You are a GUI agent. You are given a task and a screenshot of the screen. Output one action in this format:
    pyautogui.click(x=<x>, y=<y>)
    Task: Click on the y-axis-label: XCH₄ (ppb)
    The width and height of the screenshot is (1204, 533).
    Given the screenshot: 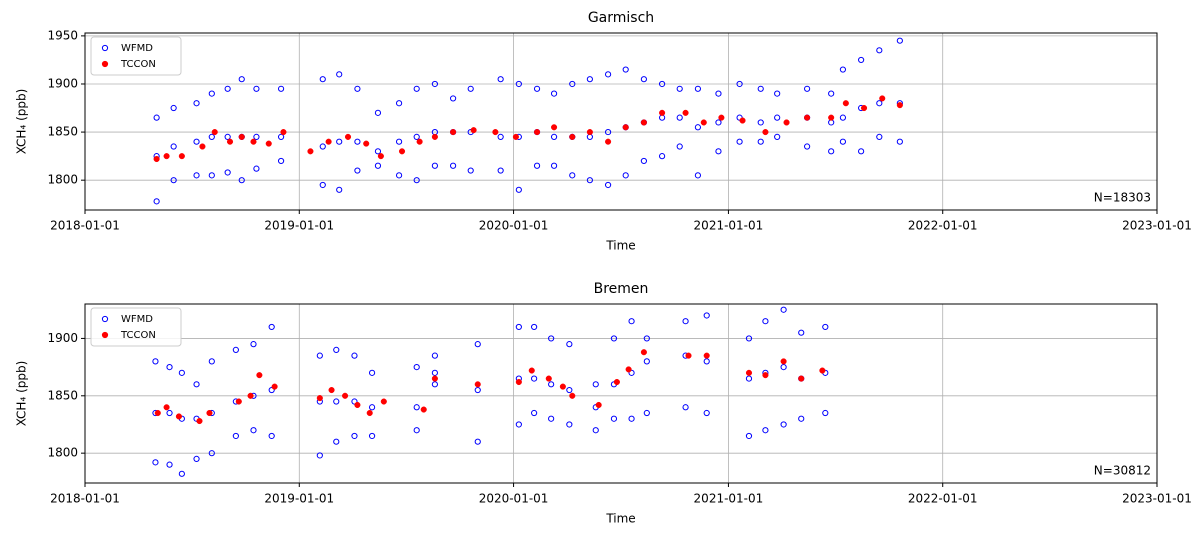 What is the action you would take?
    pyautogui.click(x=22, y=394)
    